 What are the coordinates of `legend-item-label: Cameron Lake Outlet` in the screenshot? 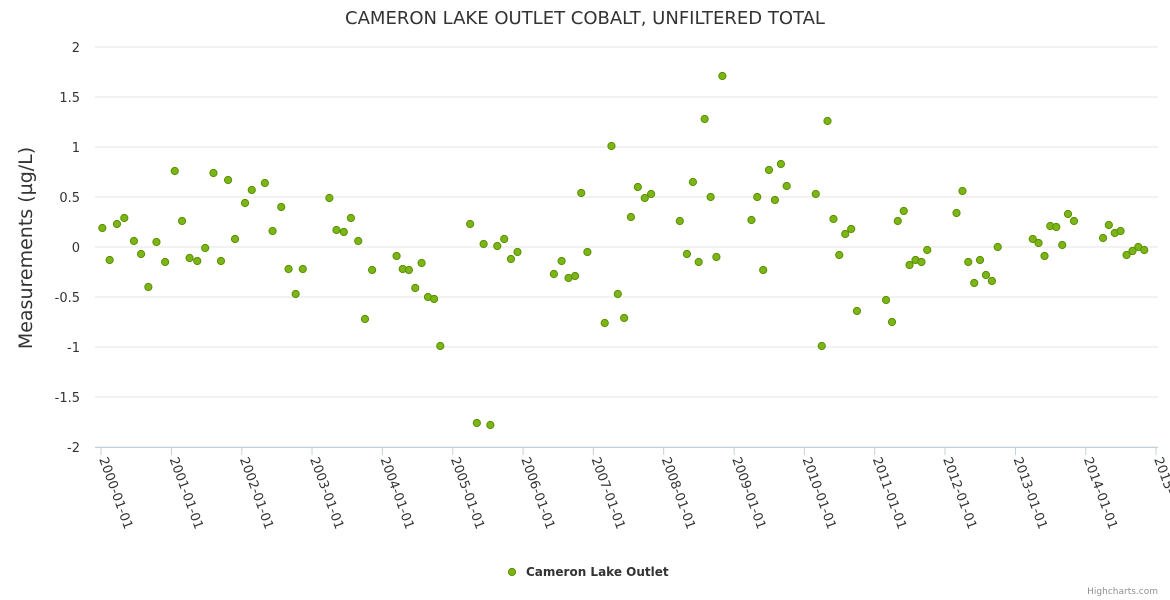 It's located at (597, 572).